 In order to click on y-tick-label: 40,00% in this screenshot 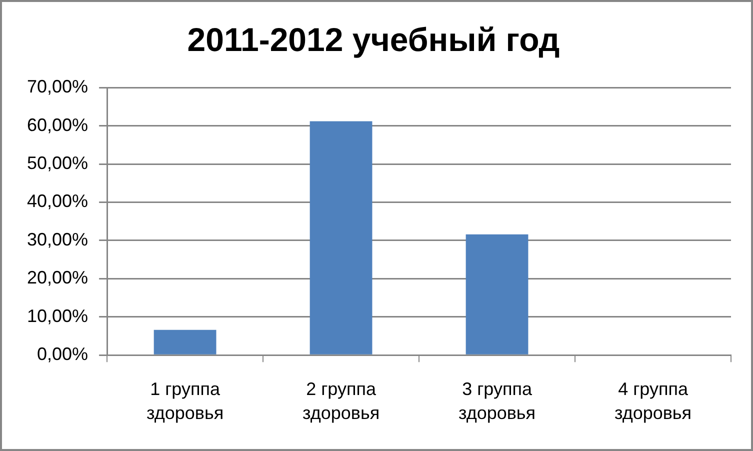, I will do `click(57, 201)`.